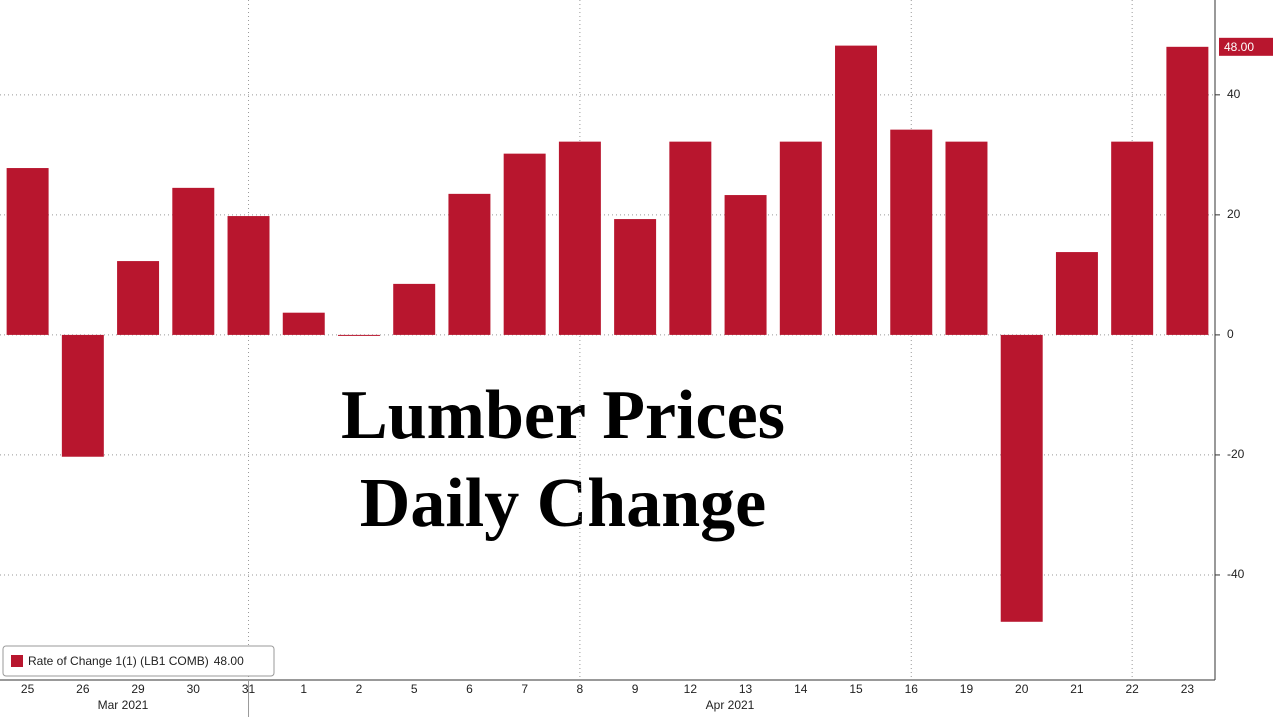  Describe the element at coordinates (194, 689) in the screenshot. I see `x-tick-label: 30` at that location.